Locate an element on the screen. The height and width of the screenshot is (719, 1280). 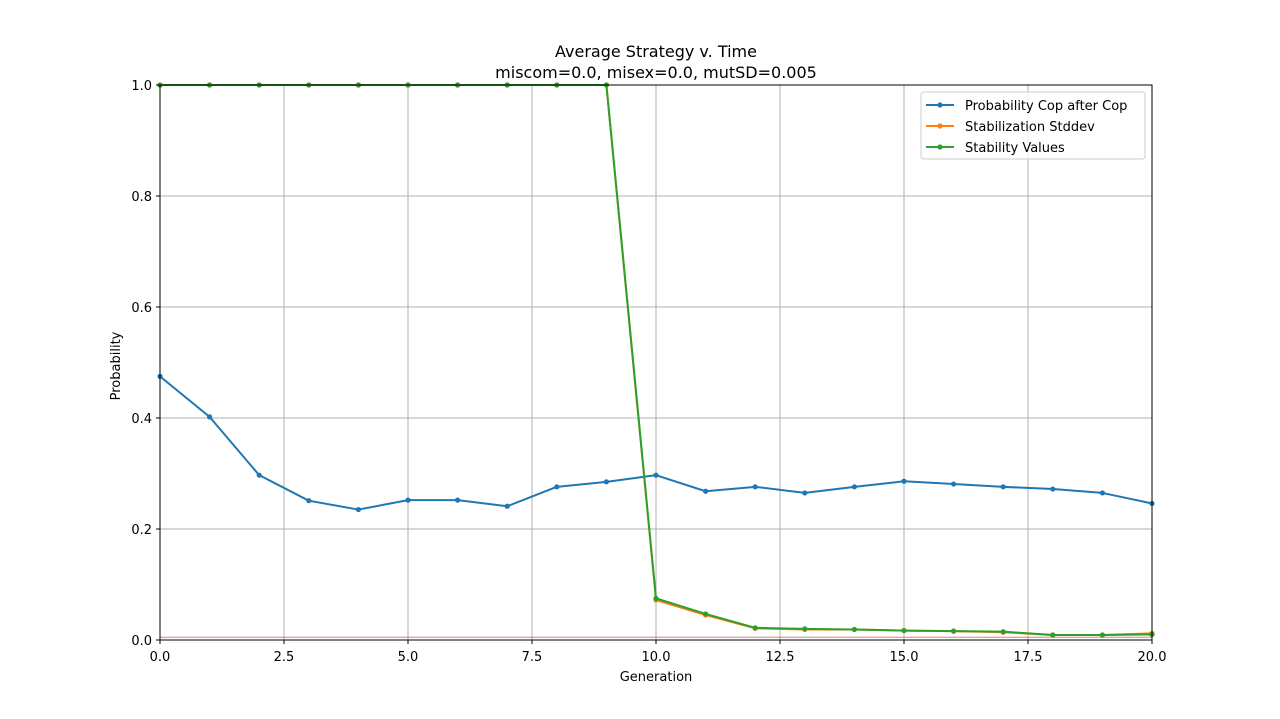
y-axis-label: Probability is located at coordinates (116, 365).